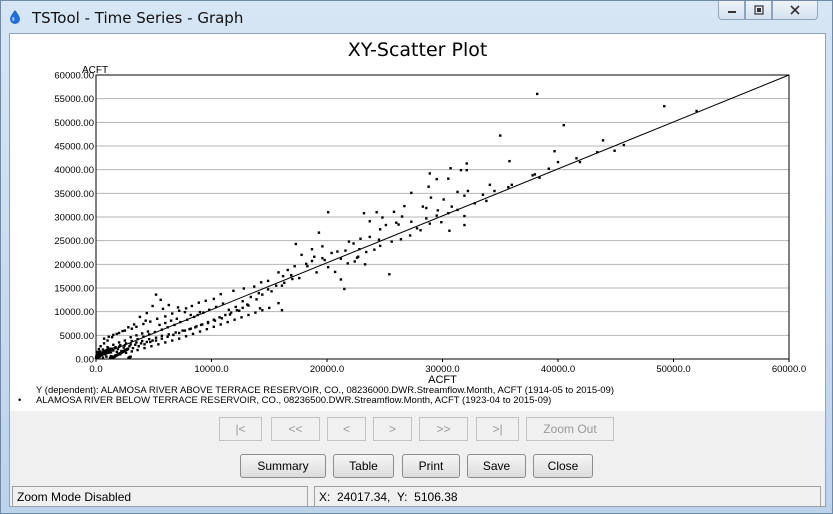 The width and height of the screenshot is (833, 514). What do you see at coordinates (497, 429) in the screenshot?
I see `last-button: >|` at bounding box center [497, 429].